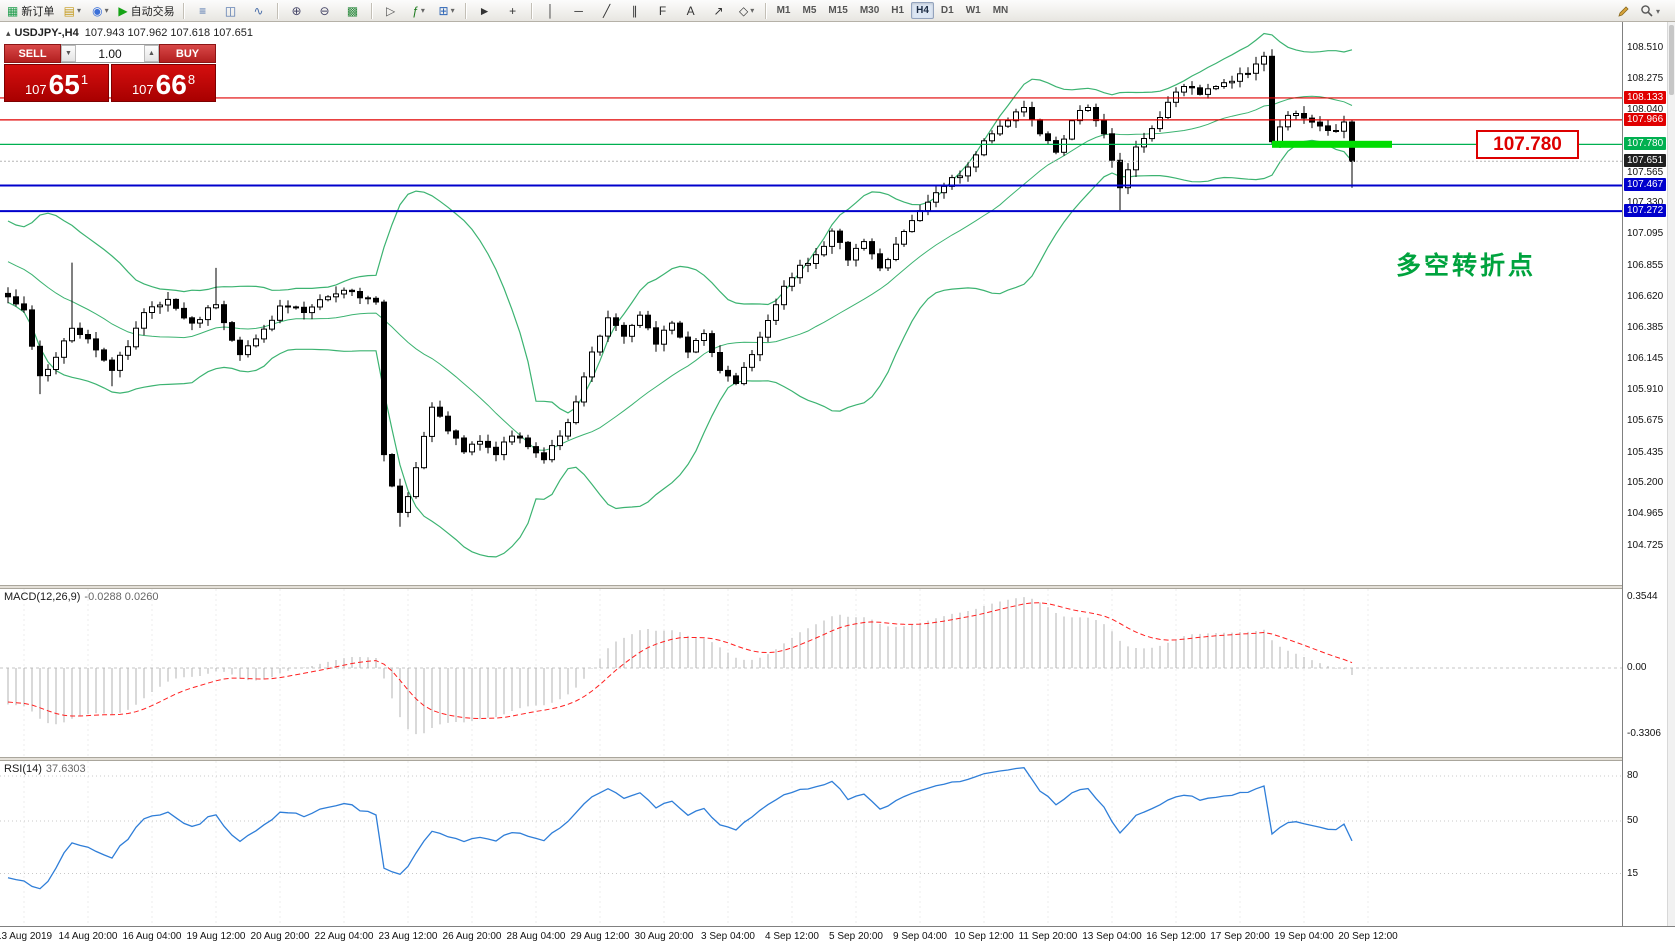  Describe the element at coordinates (1633, 873) in the screenshot. I see `rsi-scale-label: 15` at that location.